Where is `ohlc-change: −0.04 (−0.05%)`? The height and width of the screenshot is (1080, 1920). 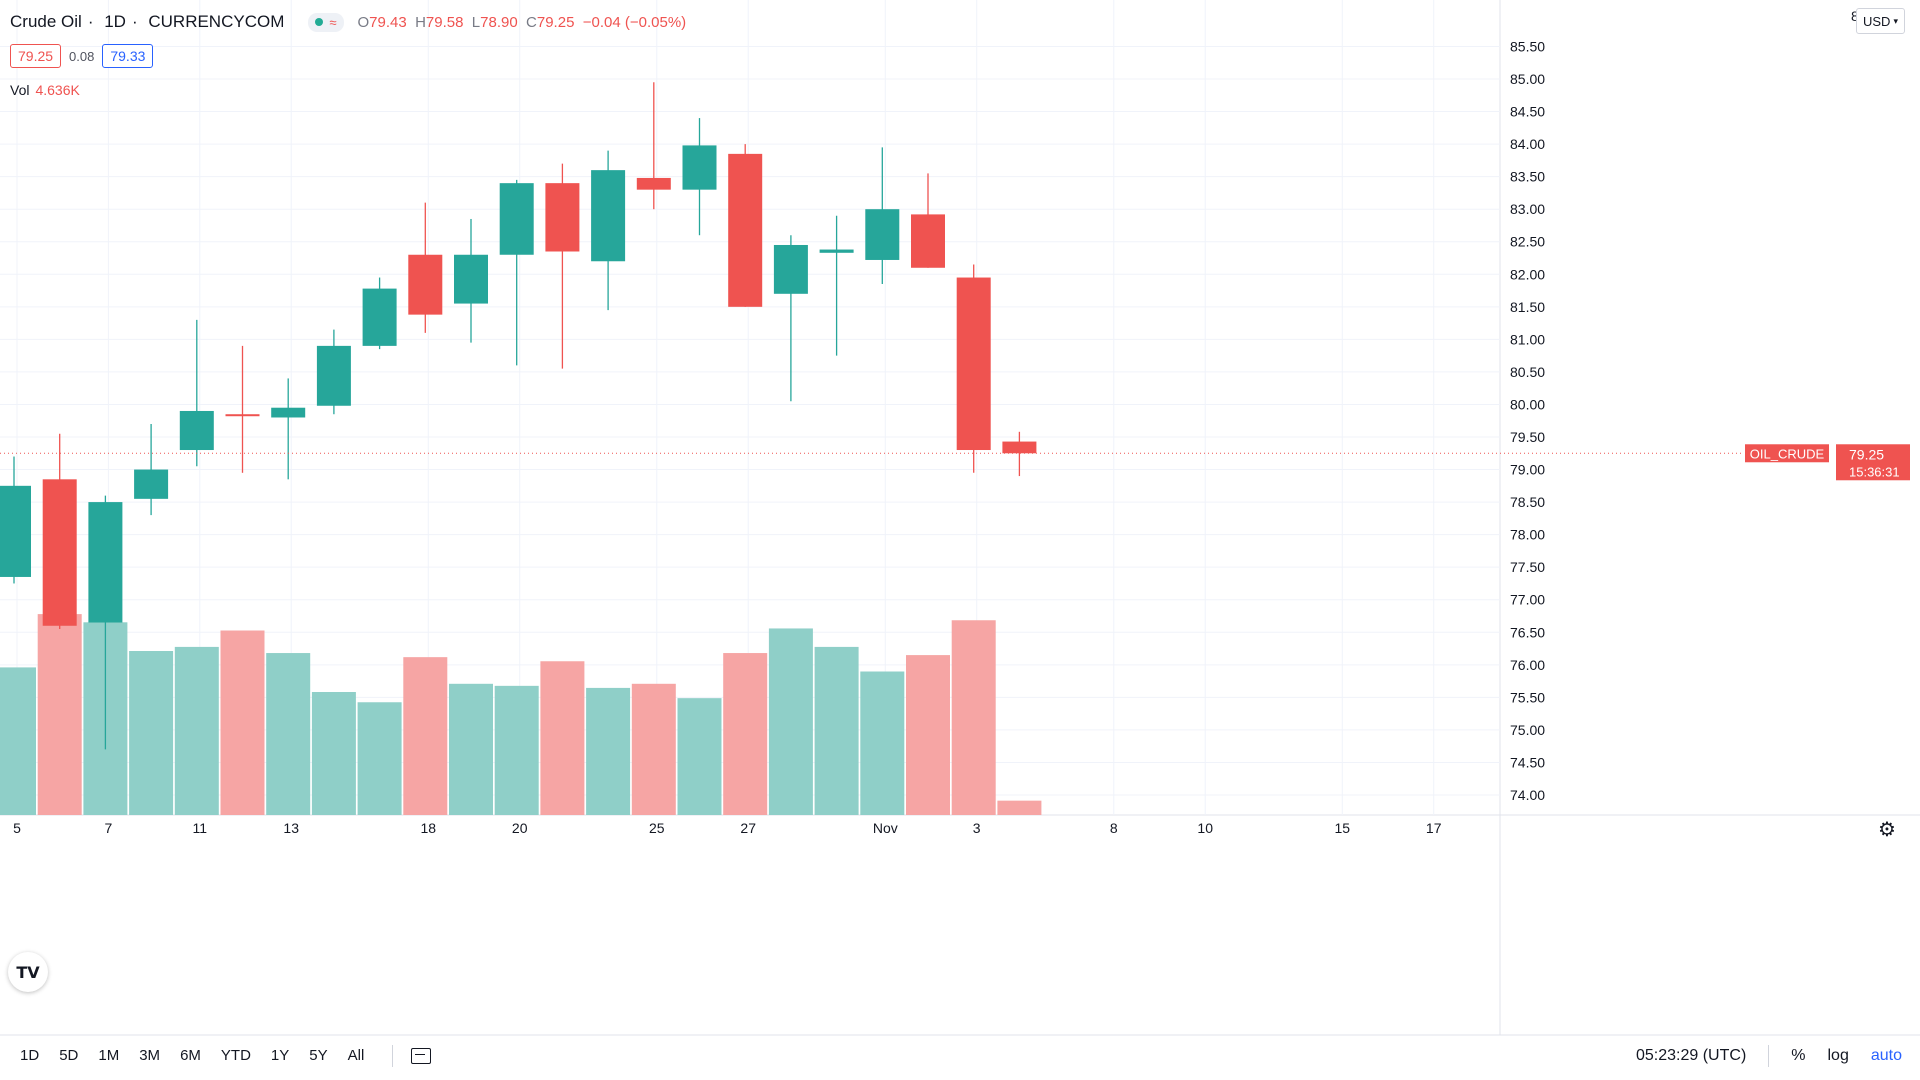
ohlc-change: −0.04 (−0.05%) is located at coordinates (634, 22).